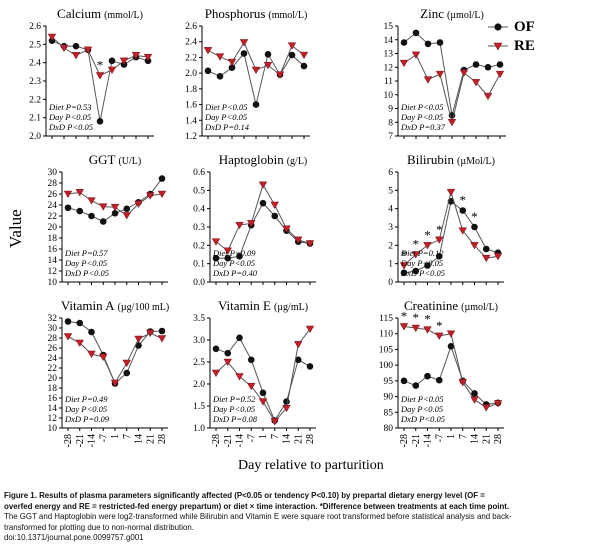 This screenshot has width=590, height=557. Describe the element at coordinates (451, 436) in the screenshot. I see `x-tick-label: 1` at that location.